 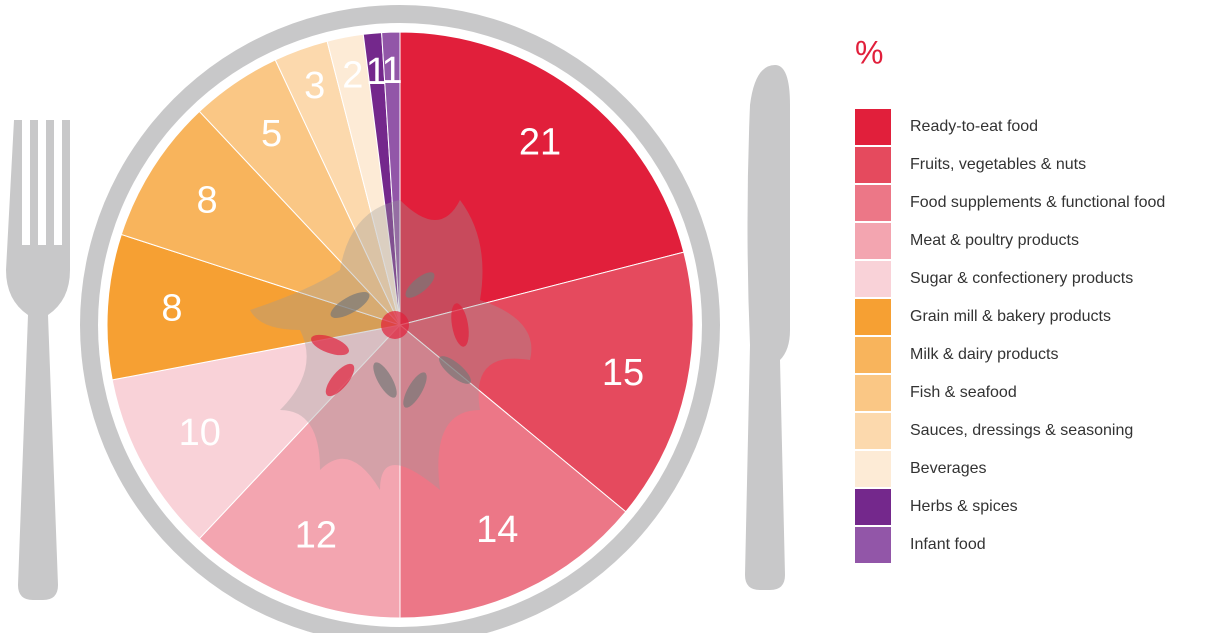 I want to click on bacterium-dots, so click(x=391, y=340).